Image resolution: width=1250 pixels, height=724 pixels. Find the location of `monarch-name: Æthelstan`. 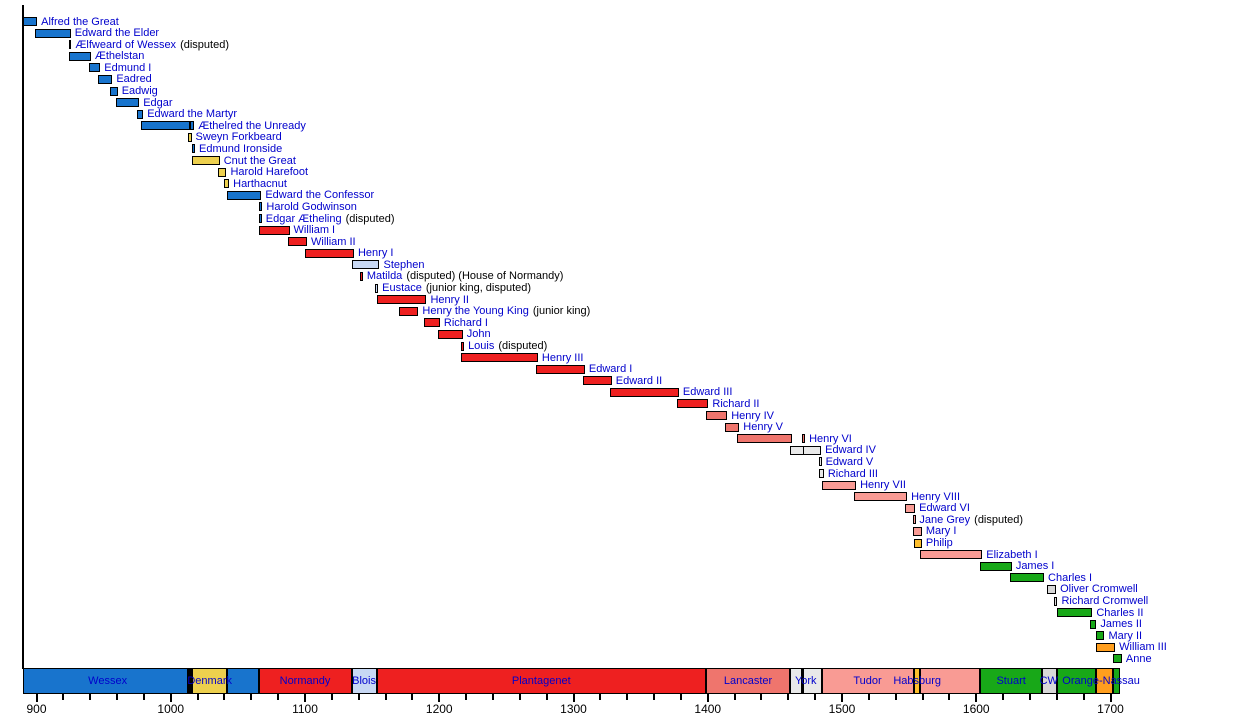

monarch-name: Æthelstan is located at coordinates (119, 56).